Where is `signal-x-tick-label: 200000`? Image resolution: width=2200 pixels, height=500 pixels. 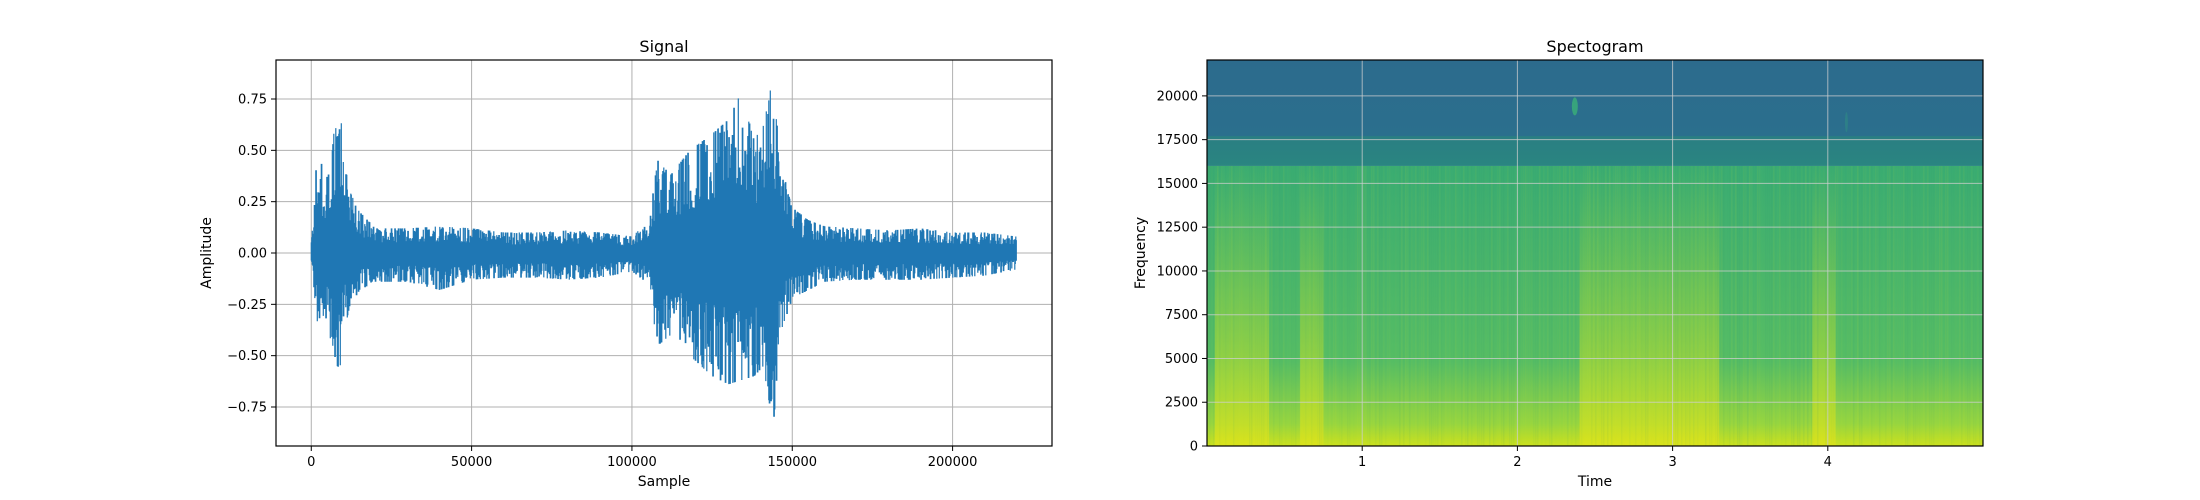 signal-x-tick-label: 200000 is located at coordinates (953, 462).